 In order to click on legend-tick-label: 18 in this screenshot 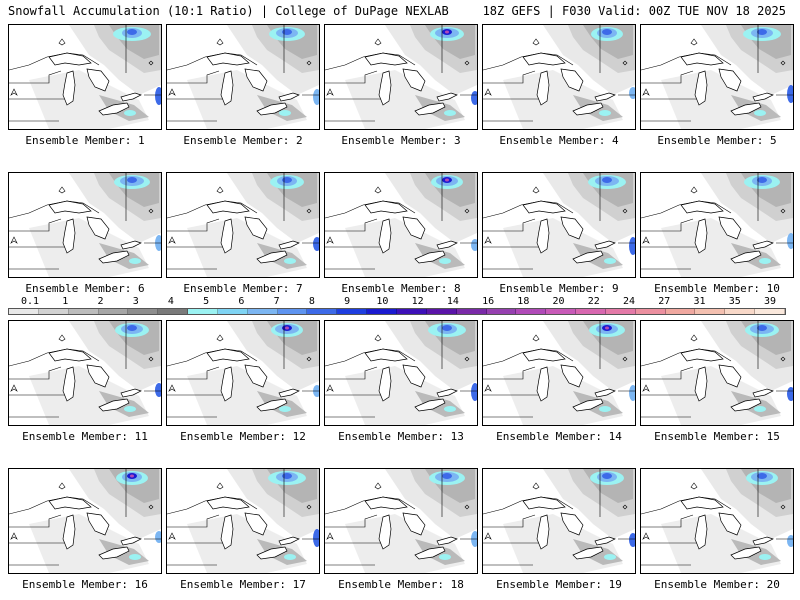, I will do `click(523, 301)`.